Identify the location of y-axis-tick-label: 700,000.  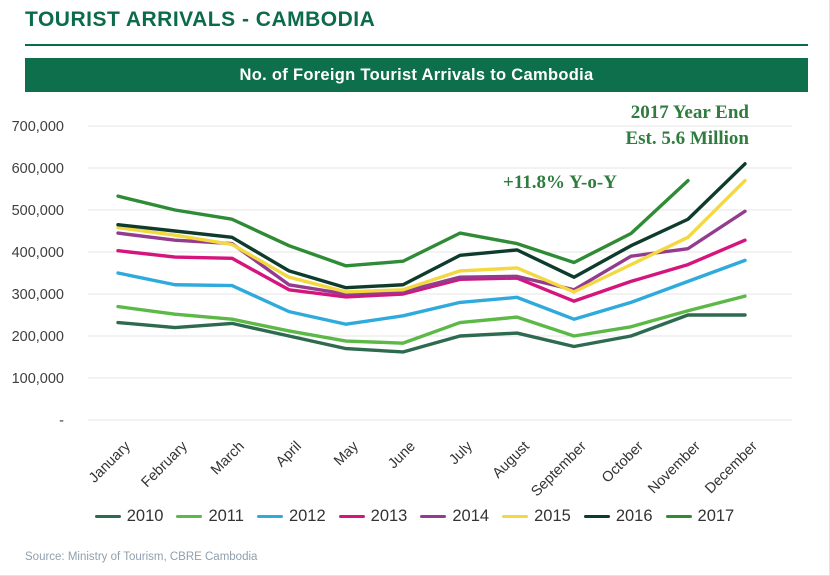
(38, 127).